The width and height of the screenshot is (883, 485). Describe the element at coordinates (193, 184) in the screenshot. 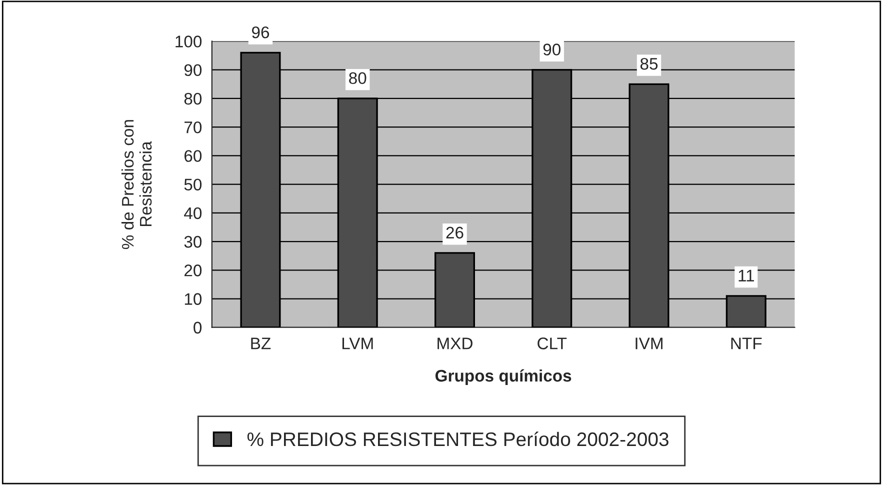

I see `y-tick-label: 50` at that location.